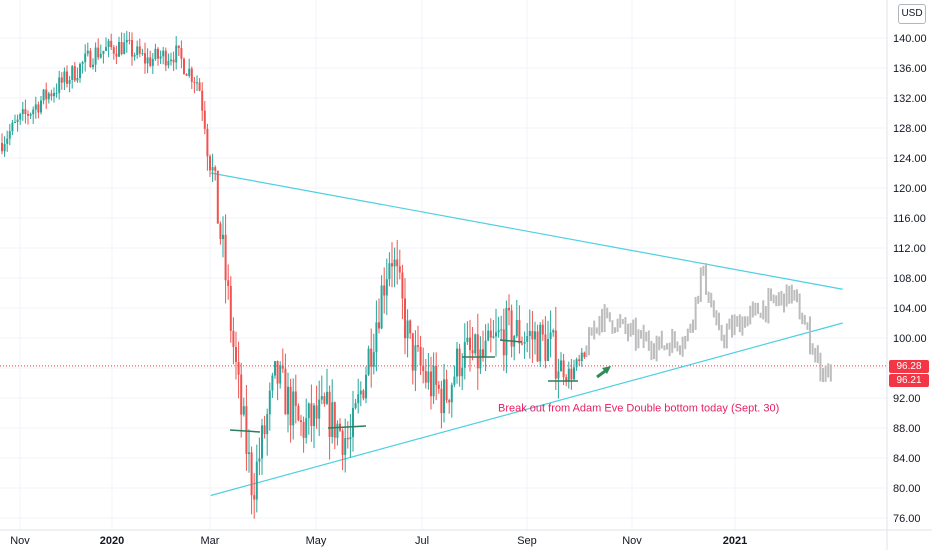  Describe the element at coordinates (909, 366) in the screenshot. I see `last-price-badge: 96.28` at that location.